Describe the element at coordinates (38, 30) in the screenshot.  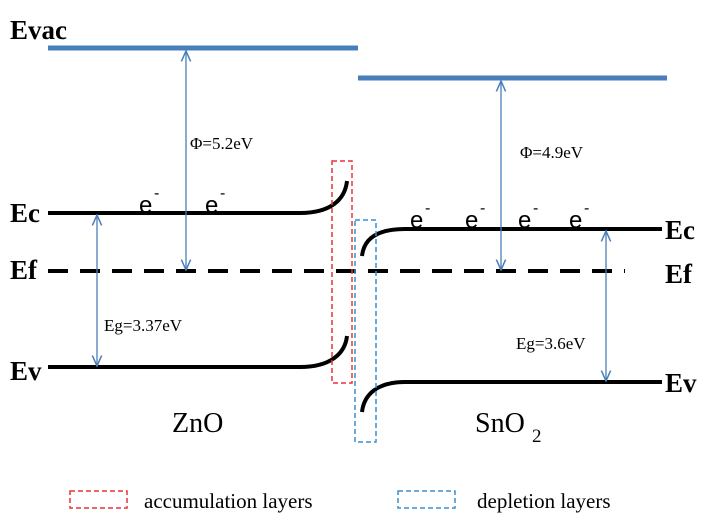
I see `evac-label: Evac` at that location.